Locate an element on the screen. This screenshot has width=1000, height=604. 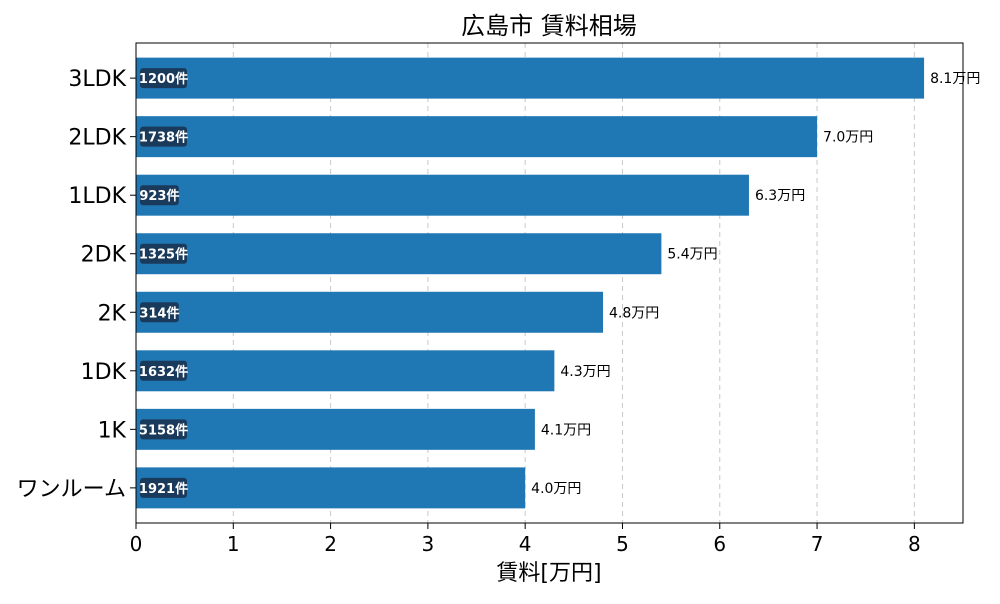
x-tick-label: 0 is located at coordinates (136, 544).